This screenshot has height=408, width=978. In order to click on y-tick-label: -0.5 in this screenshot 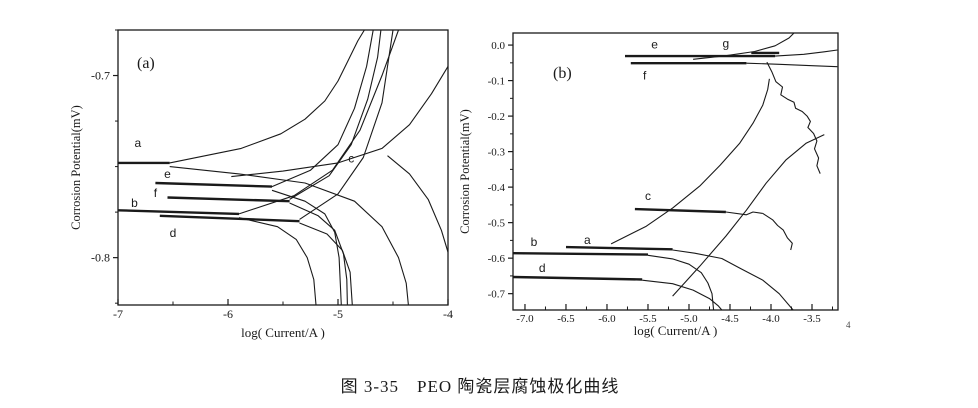, I will do `click(497, 224)`.